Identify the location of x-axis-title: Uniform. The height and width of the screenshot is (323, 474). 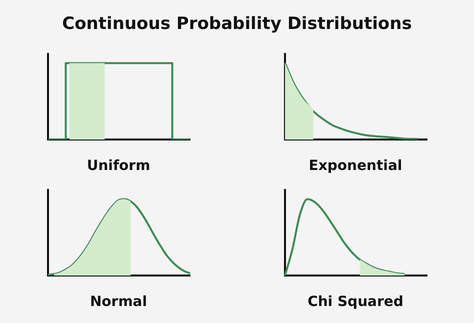
(118, 166).